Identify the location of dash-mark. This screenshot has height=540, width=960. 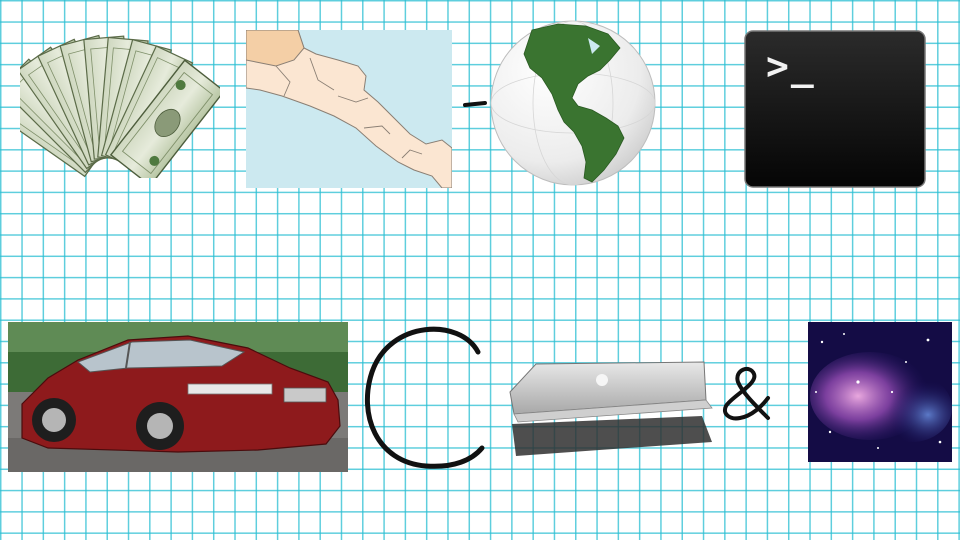
(475, 104).